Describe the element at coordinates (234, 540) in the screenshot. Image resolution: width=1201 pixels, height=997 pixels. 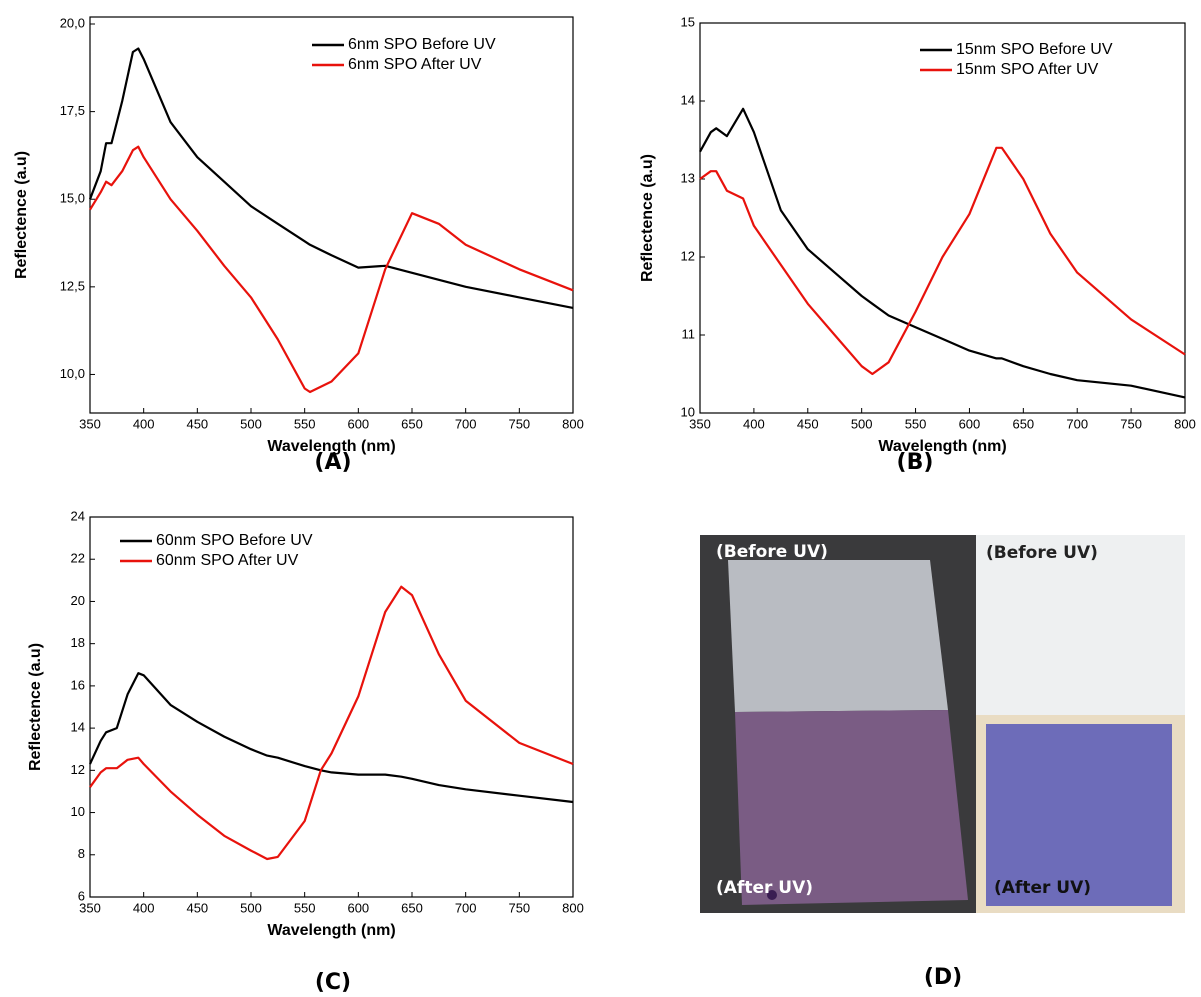
I see `legend-label: 60nm SPO Before UV` at that location.